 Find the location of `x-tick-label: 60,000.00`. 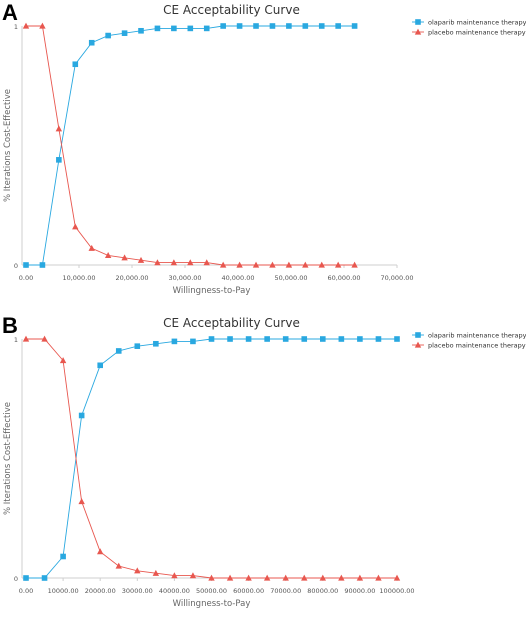

x-tick-label: 60,000.00 is located at coordinates (343, 278).